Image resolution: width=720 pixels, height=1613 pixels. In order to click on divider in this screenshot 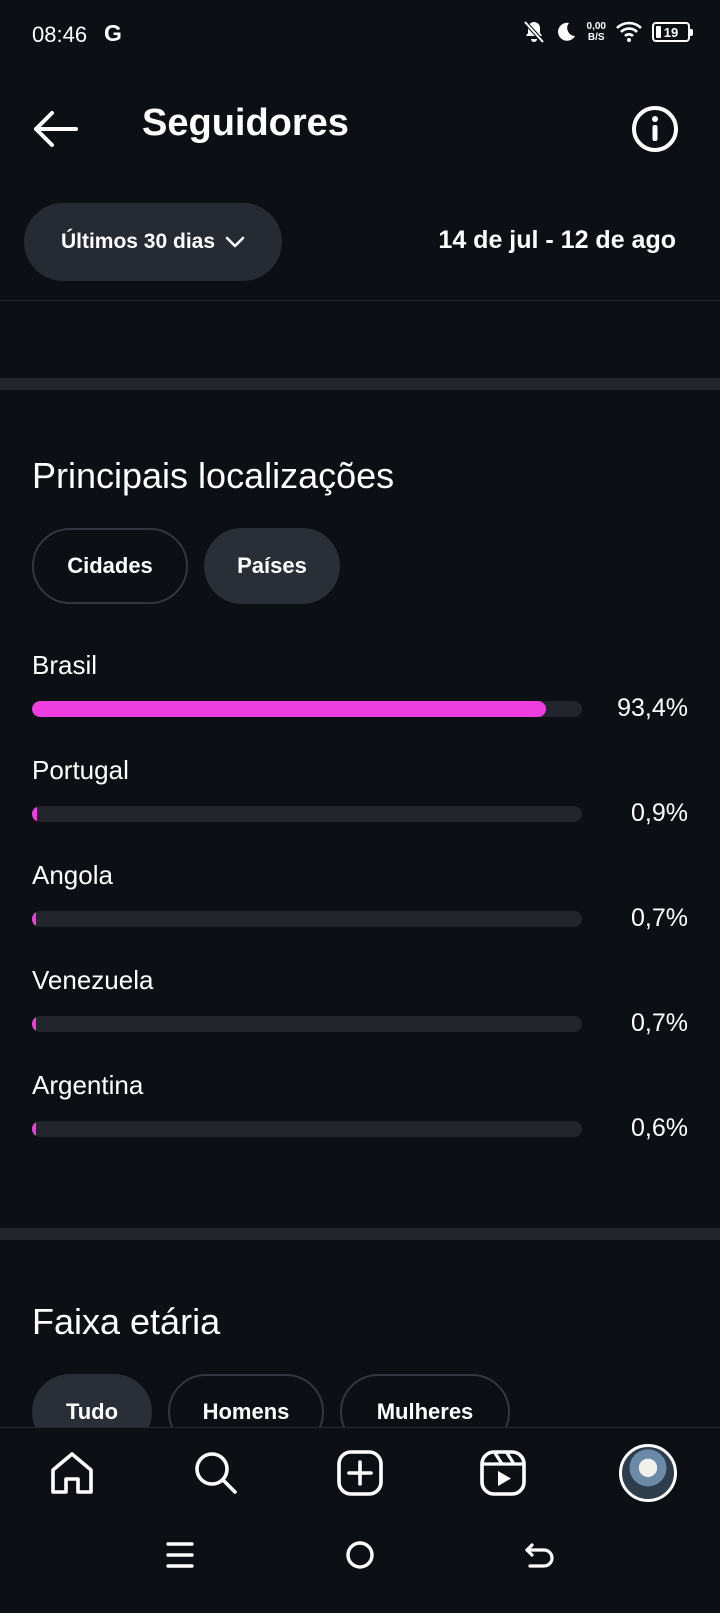, I will do `click(360, 300)`.